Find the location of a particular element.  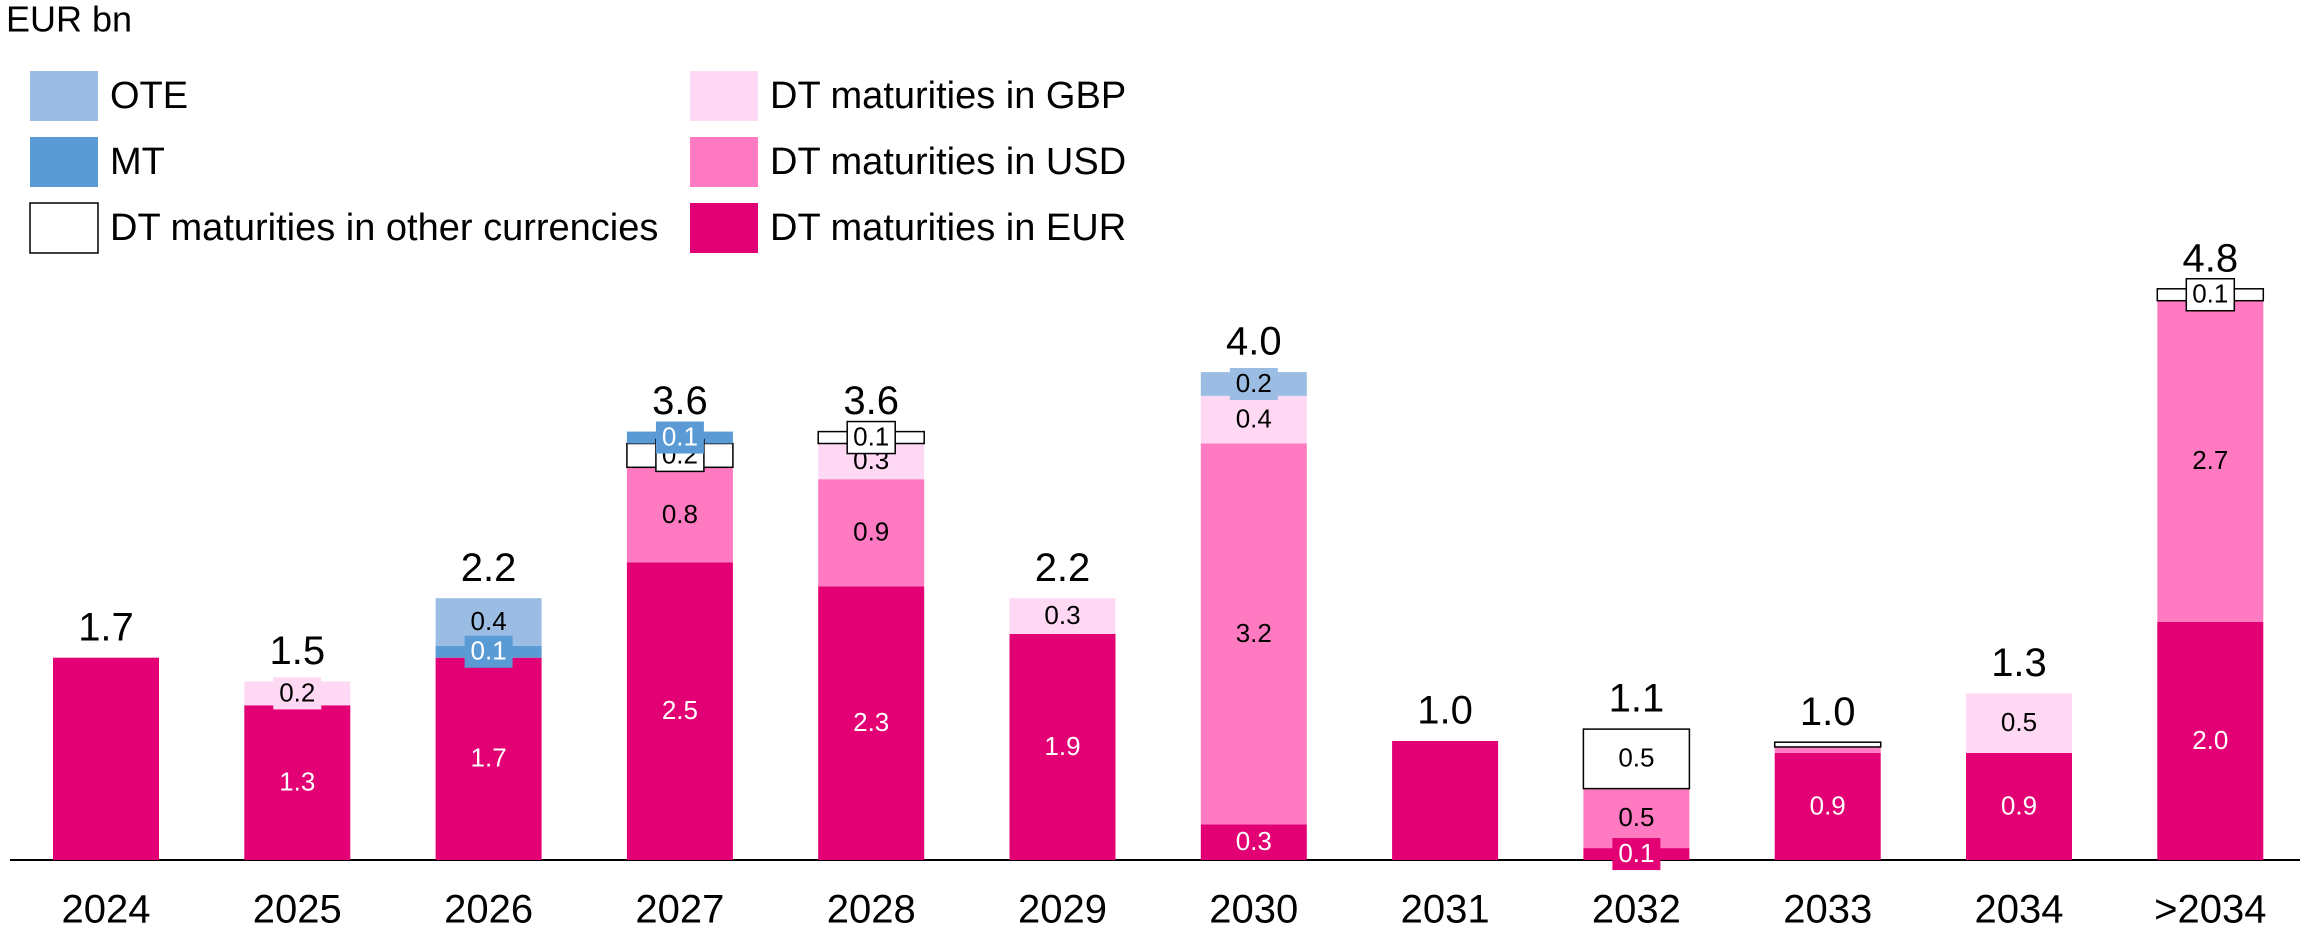

unit-label: EUR bn is located at coordinates (69, 20).